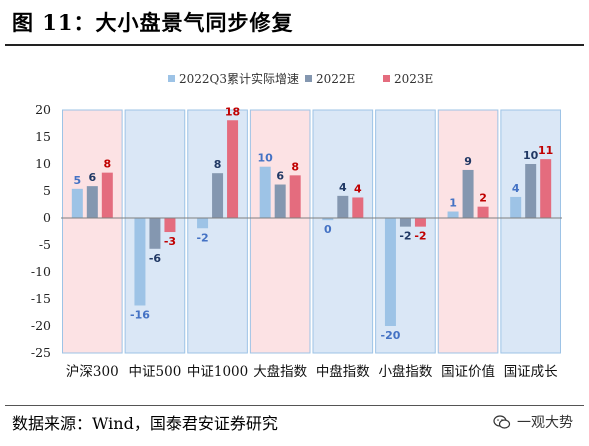 This screenshot has height=446, width=589. I want to click on legend-label: 2022E, so click(335, 79).